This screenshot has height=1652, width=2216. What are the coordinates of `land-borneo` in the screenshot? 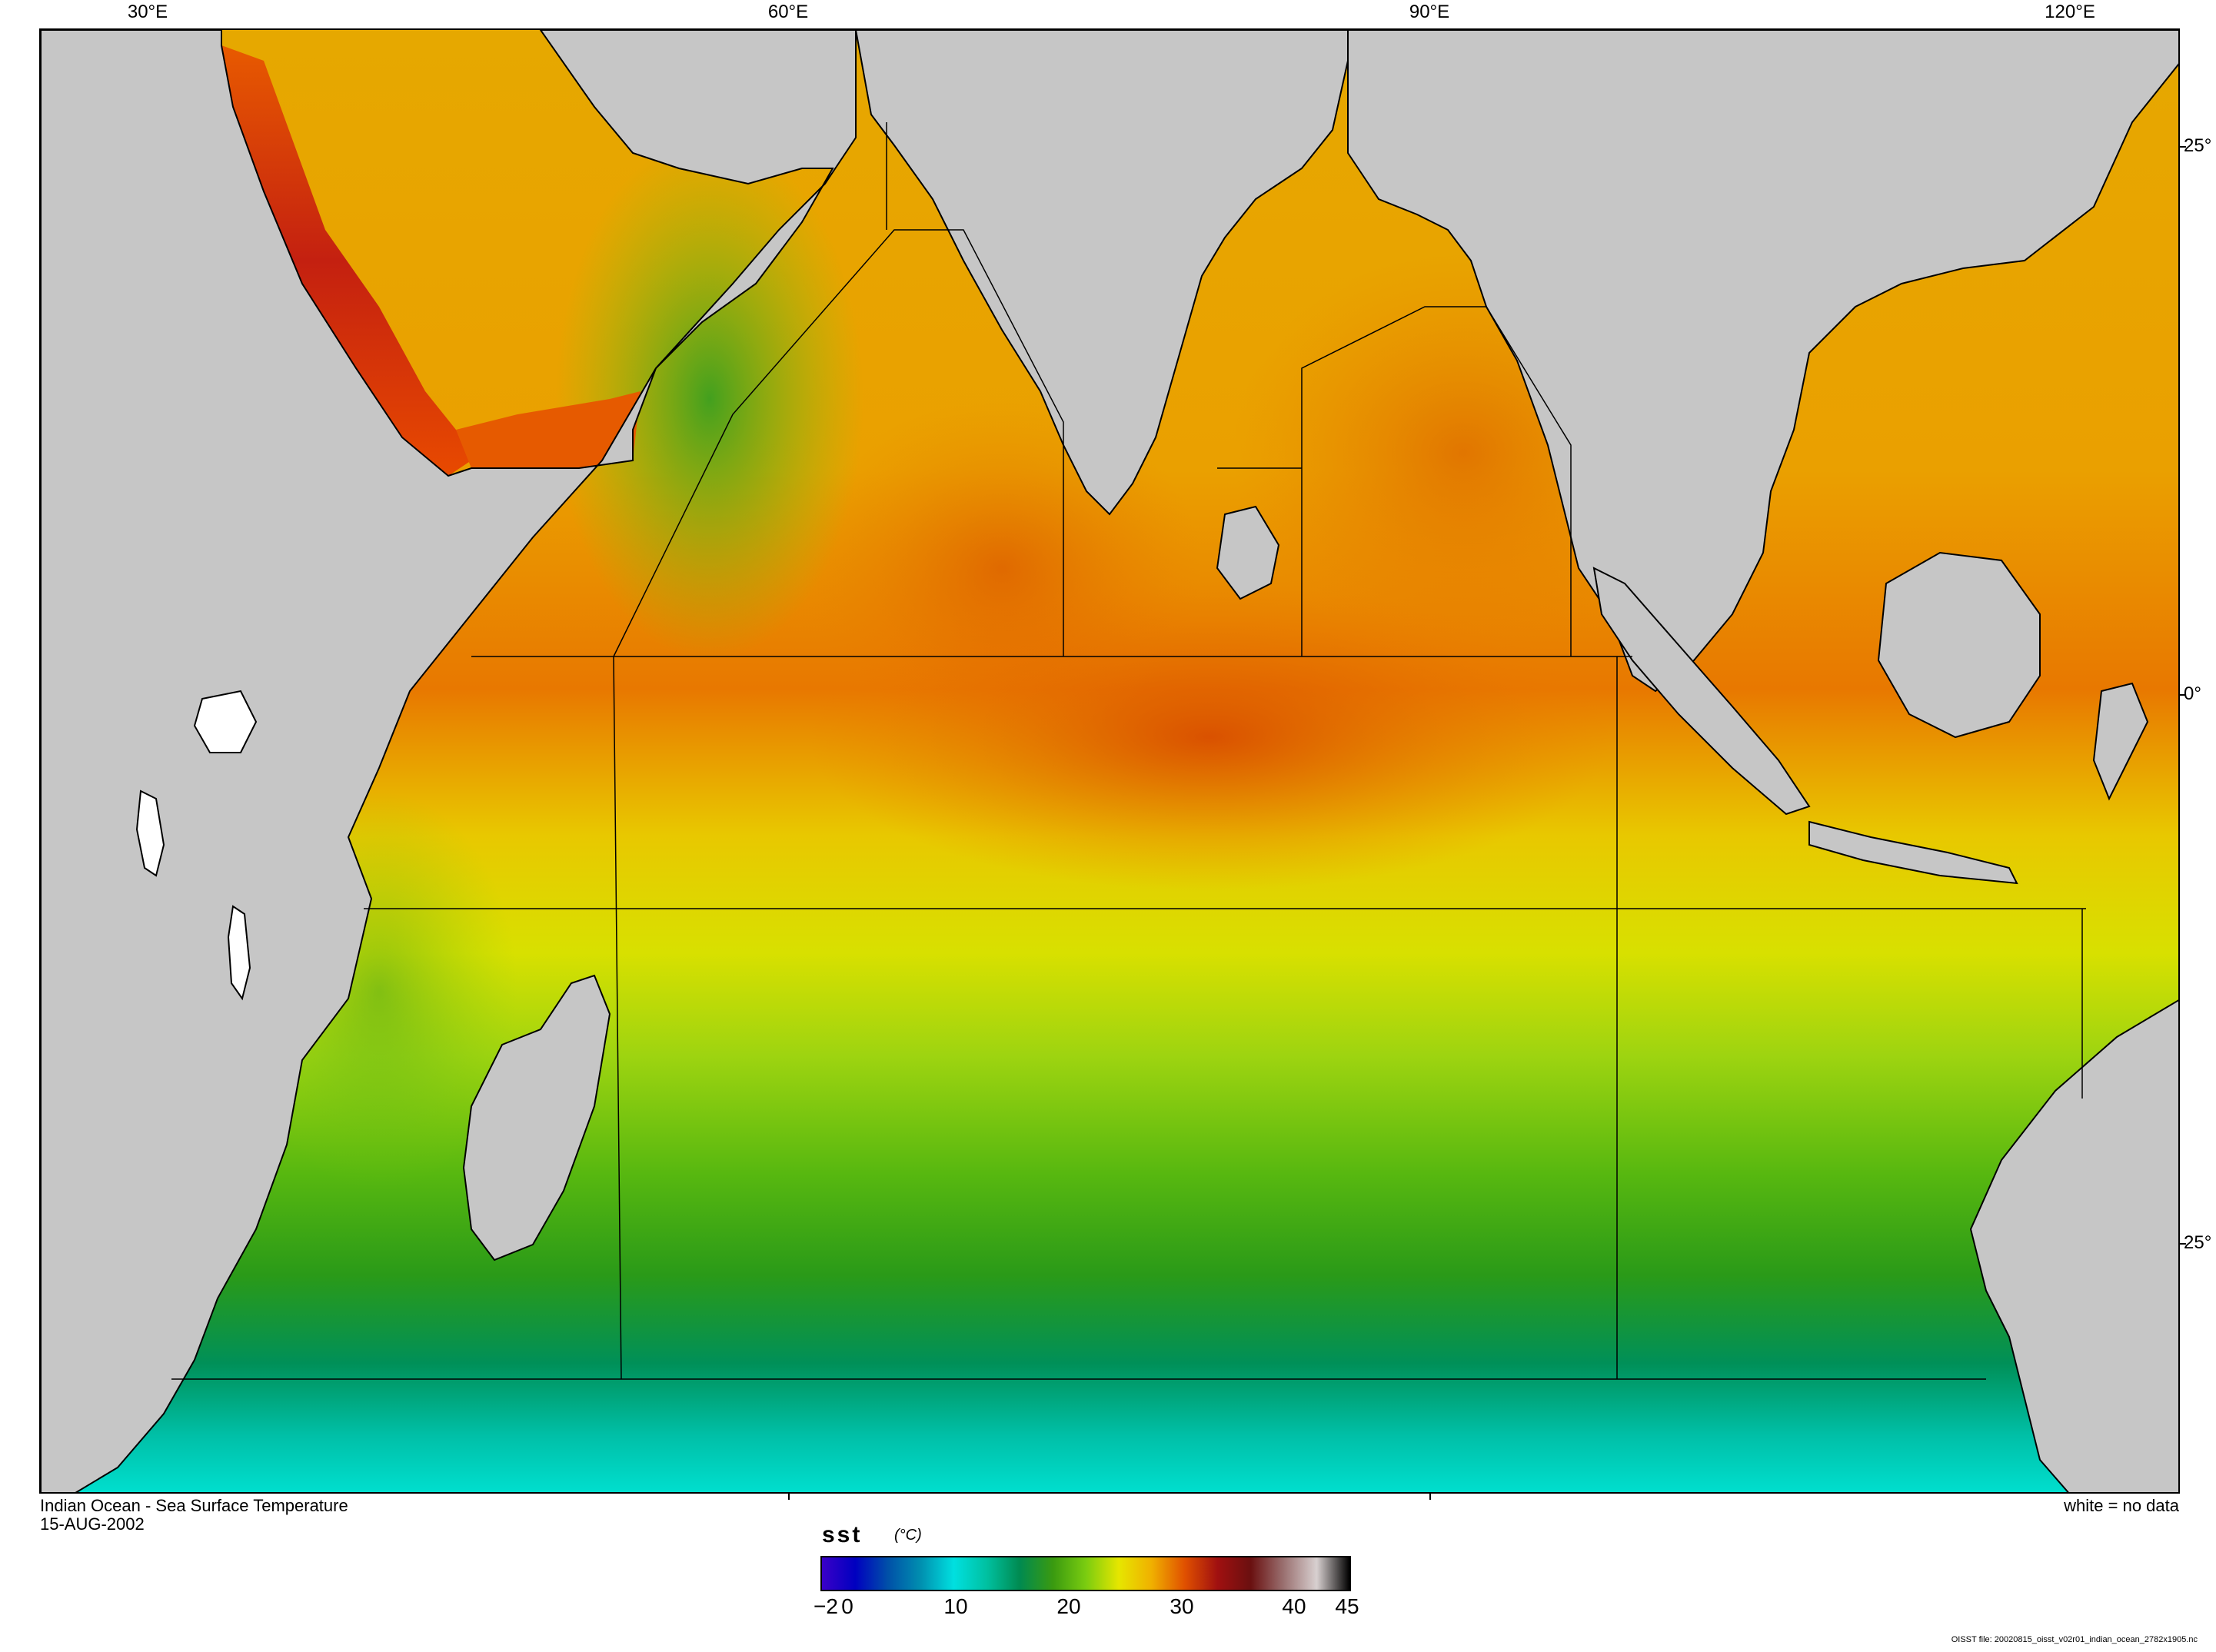 It's located at (1959, 645).